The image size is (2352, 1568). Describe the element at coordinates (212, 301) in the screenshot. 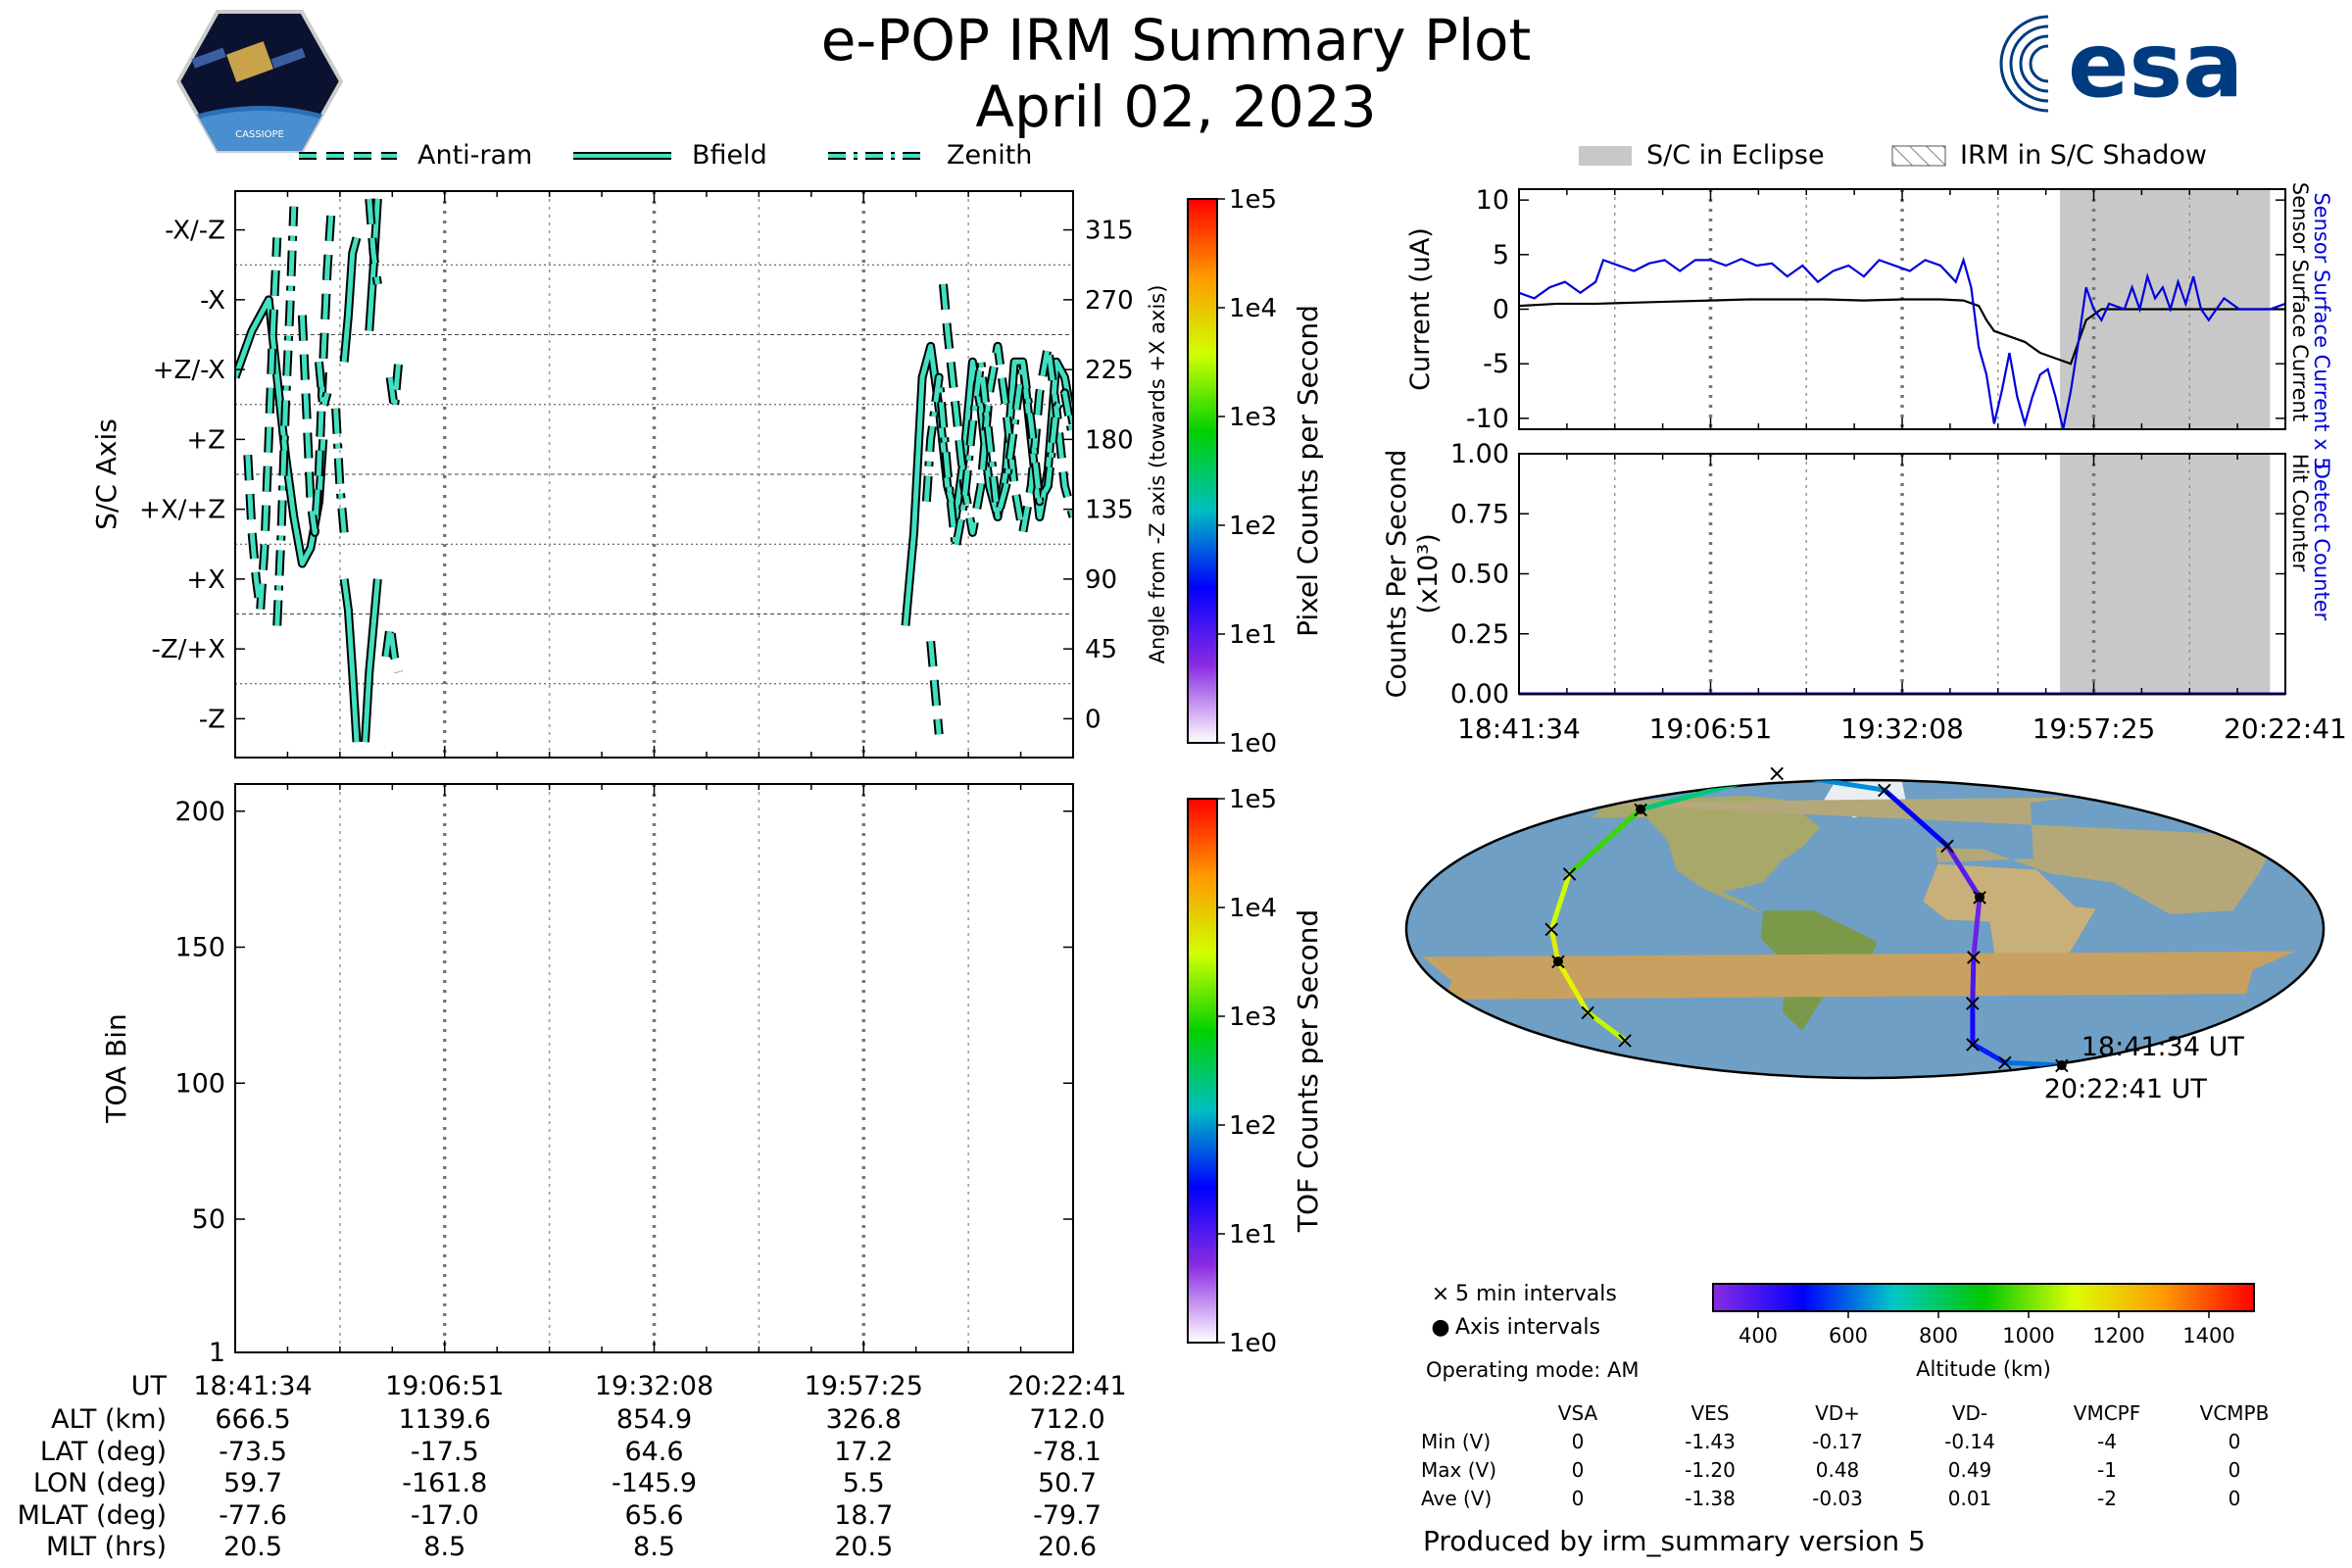

I see `y-tick-label: -X` at that location.